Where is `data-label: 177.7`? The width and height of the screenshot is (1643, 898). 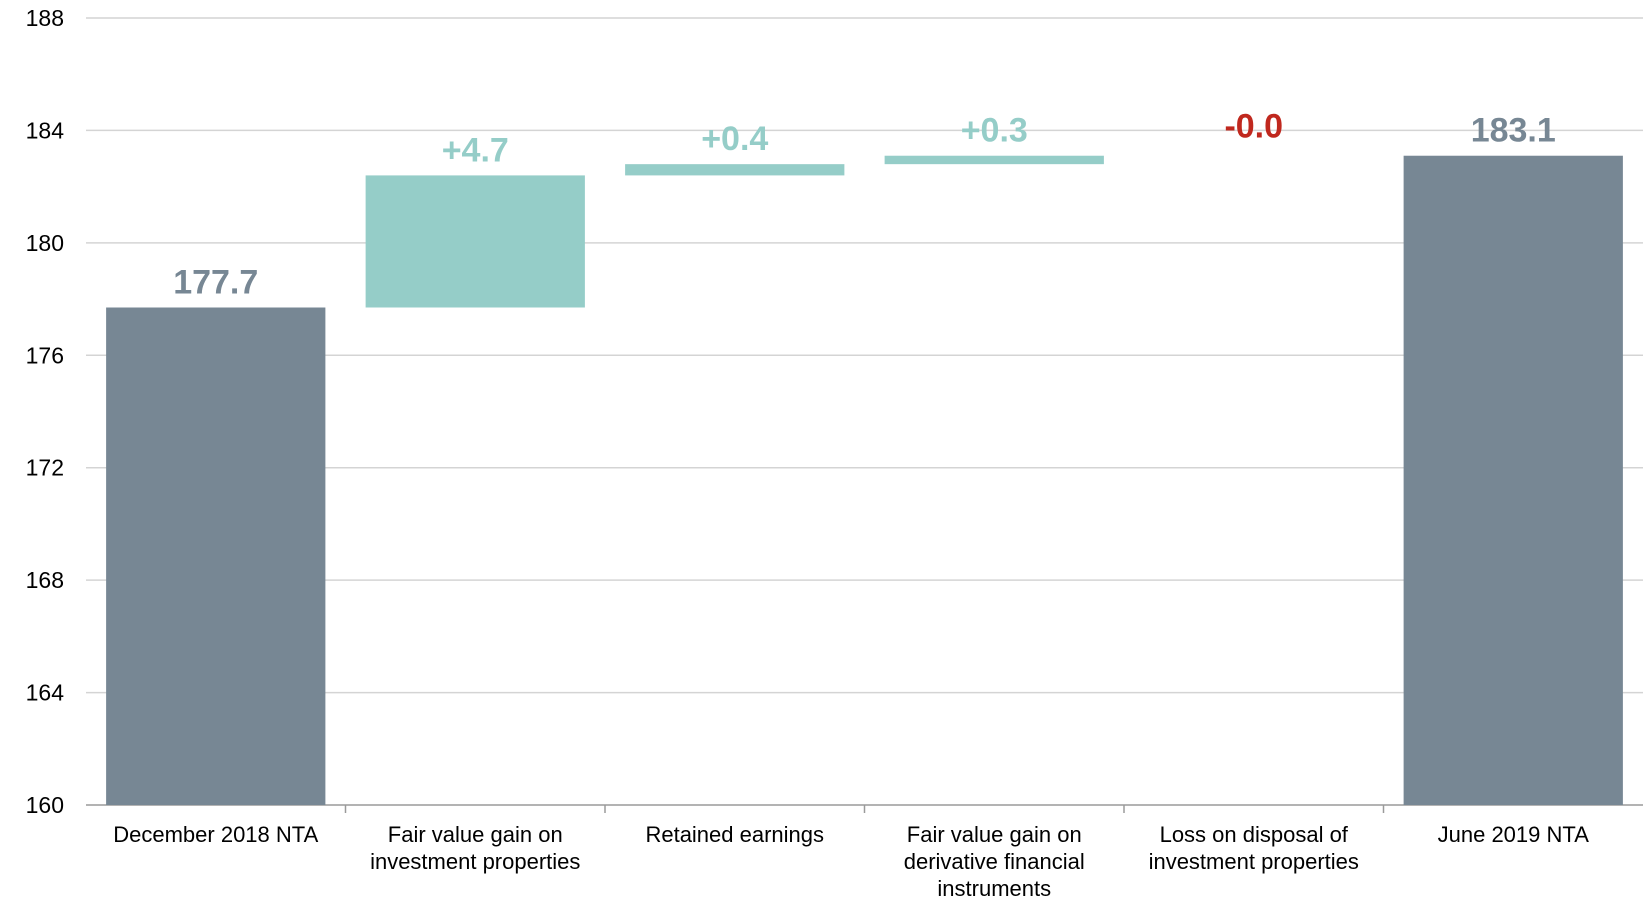 data-label: 177.7 is located at coordinates (215, 283).